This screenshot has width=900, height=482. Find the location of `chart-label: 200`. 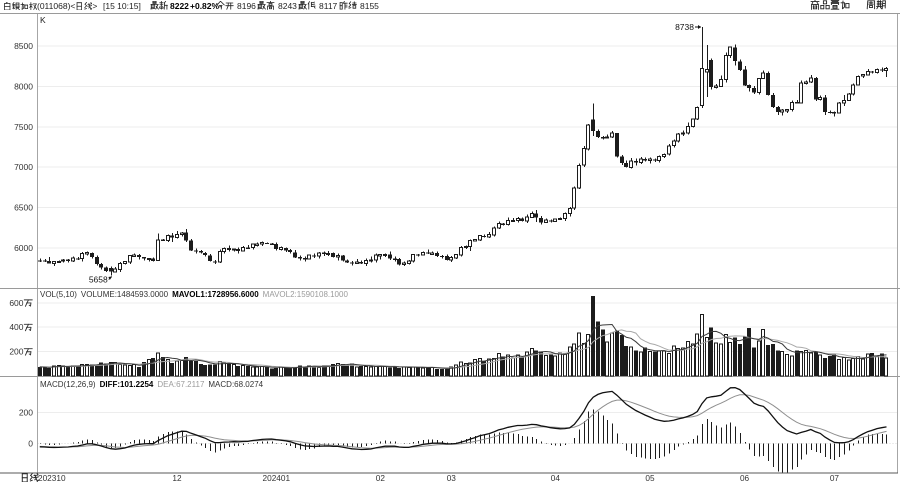

chart-label: 200 is located at coordinates (16, 352).